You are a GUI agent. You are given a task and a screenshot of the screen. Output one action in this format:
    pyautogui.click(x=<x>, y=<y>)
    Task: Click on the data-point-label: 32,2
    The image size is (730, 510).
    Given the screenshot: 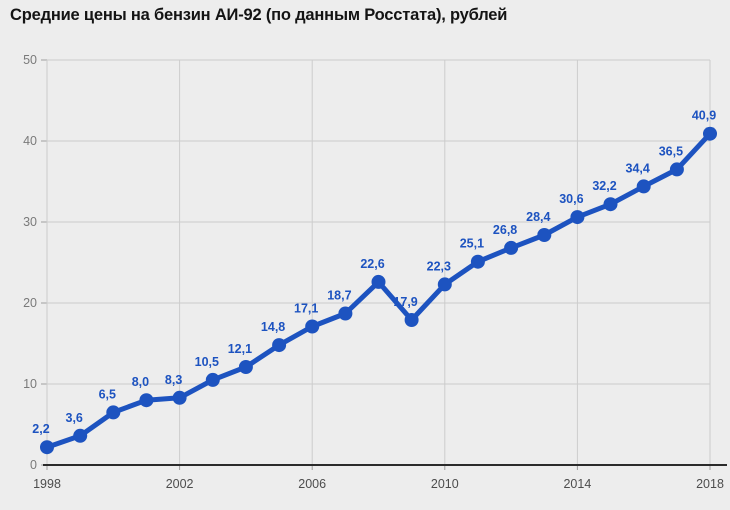 What is the action you would take?
    pyautogui.click(x=604, y=186)
    